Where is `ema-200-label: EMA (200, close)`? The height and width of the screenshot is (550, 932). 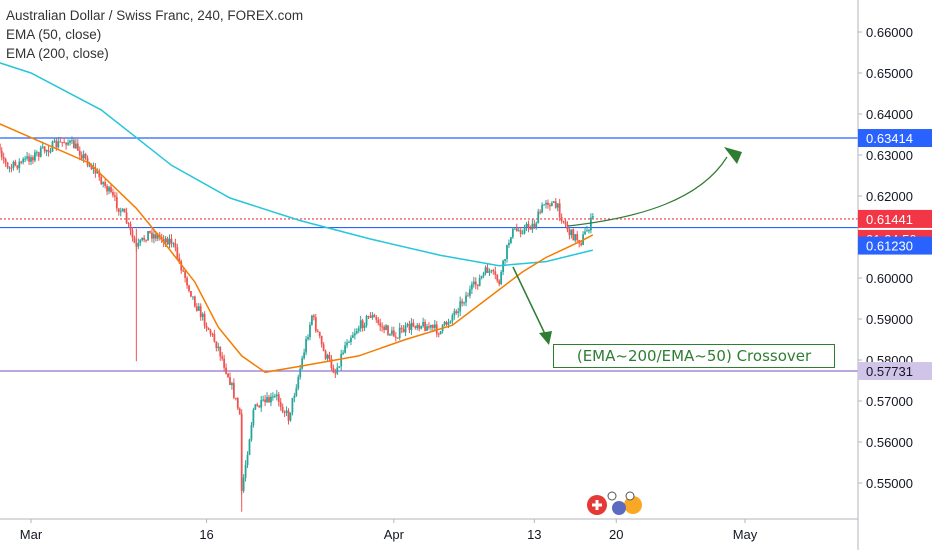
ema-200-label: EMA (200, close) is located at coordinates (57, 53).